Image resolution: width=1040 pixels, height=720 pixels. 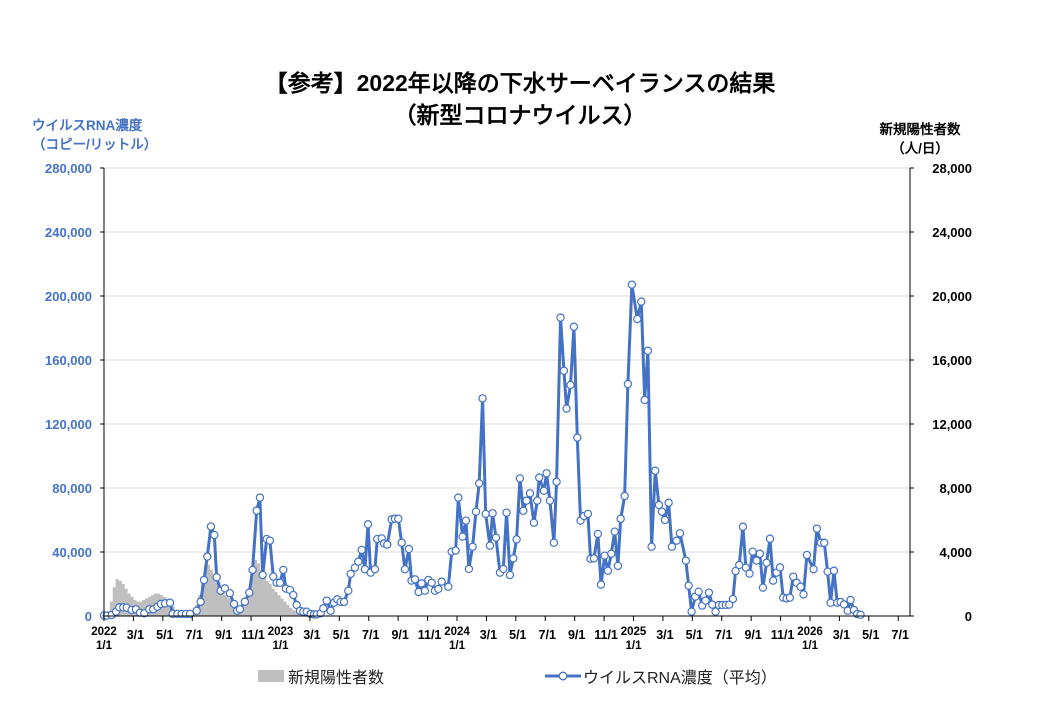 I want to click on left-axis-title: ウイルスRNA濃度 （コピー/リットル）, so click(x=94, y=135).